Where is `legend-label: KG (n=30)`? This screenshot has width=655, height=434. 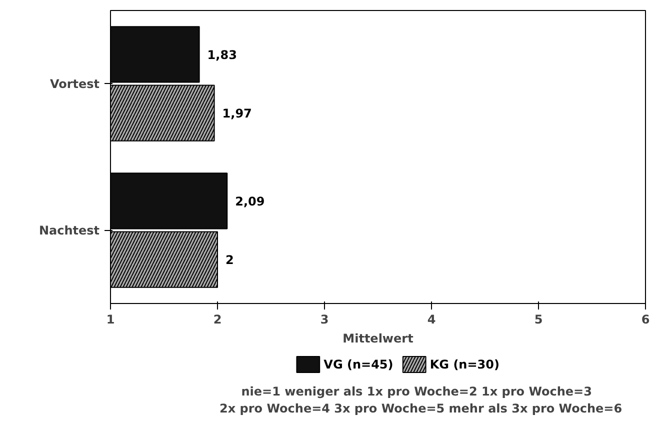
legend-label: KG (n=30) is located at coordinates (465, 365).